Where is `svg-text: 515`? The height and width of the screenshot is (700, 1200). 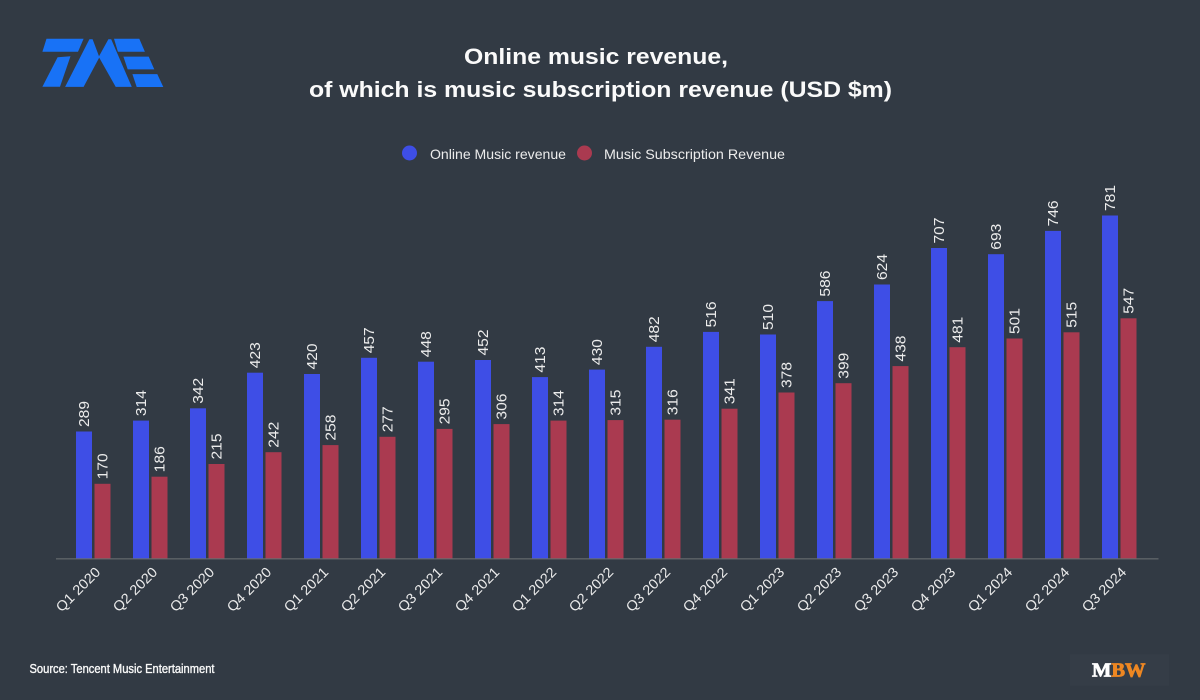 svg-text: 515 is located at coordinates (1073, 315).